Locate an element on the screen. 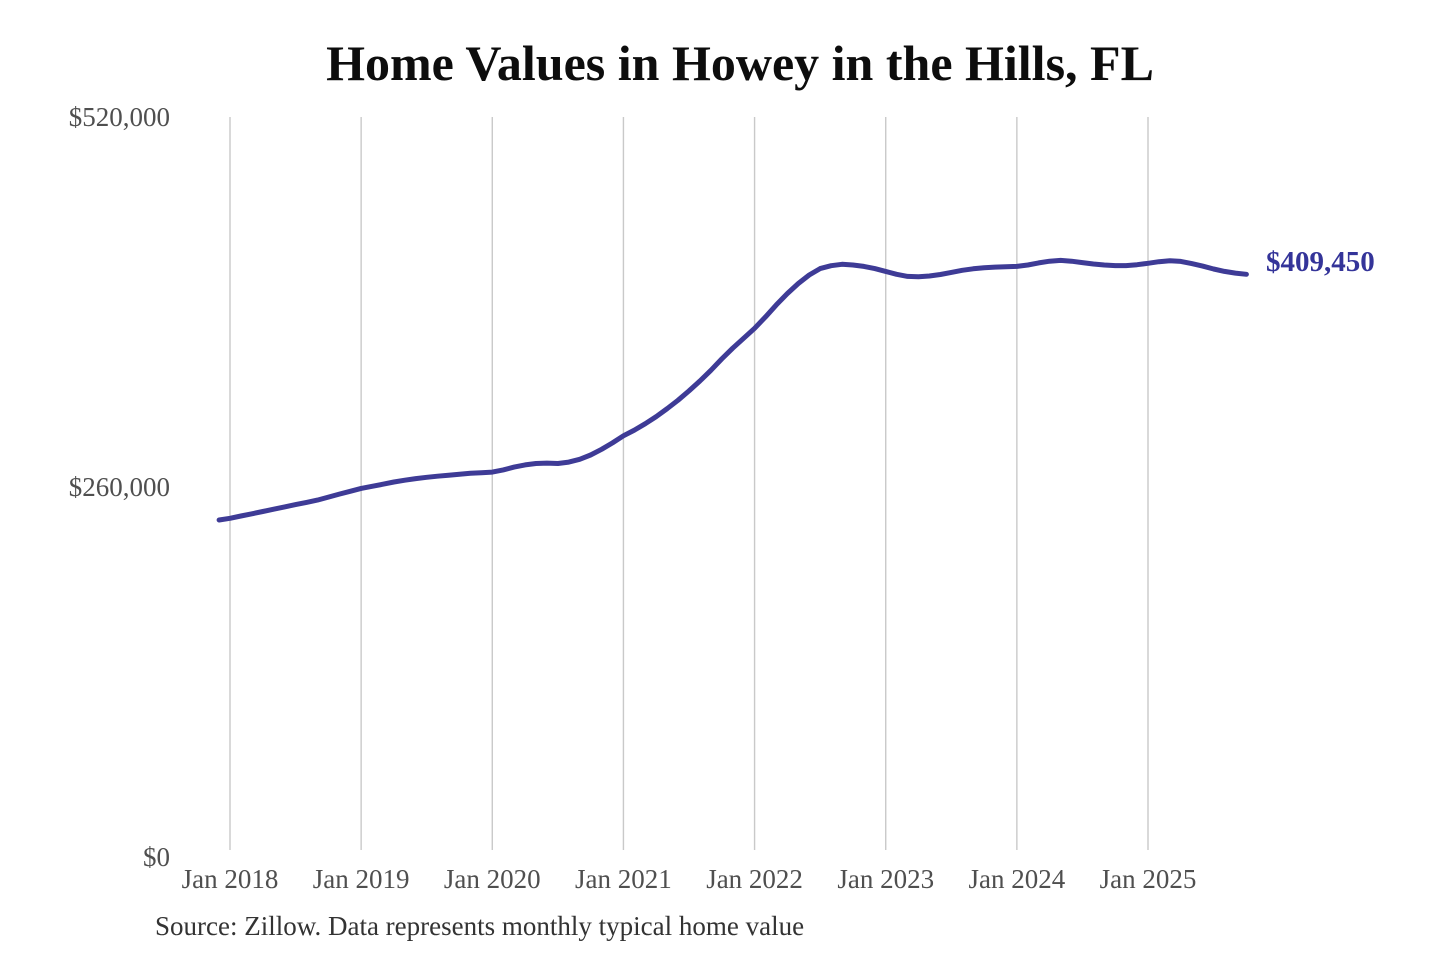 The image size is (1440, 960). chart-title: Home Values in Howey in the Hills, FL is located at coordinates (740, 63).